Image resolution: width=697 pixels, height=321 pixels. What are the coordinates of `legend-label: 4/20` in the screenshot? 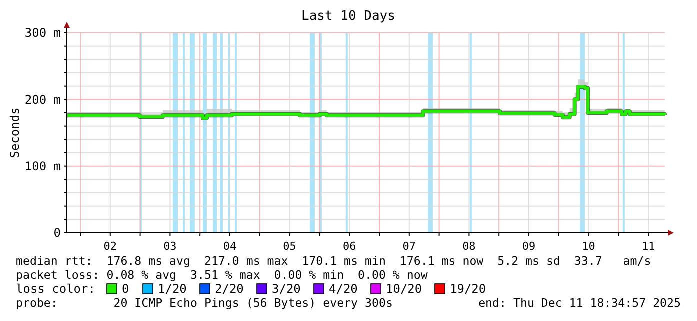 It's located at (343, 289).